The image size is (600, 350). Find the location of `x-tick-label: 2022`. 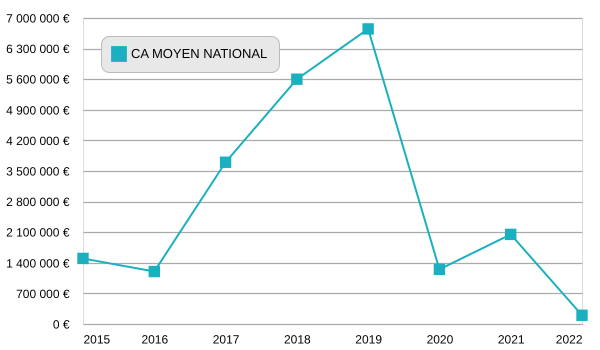

x-tick-label: 2022 is located at coordinates (569, 339).